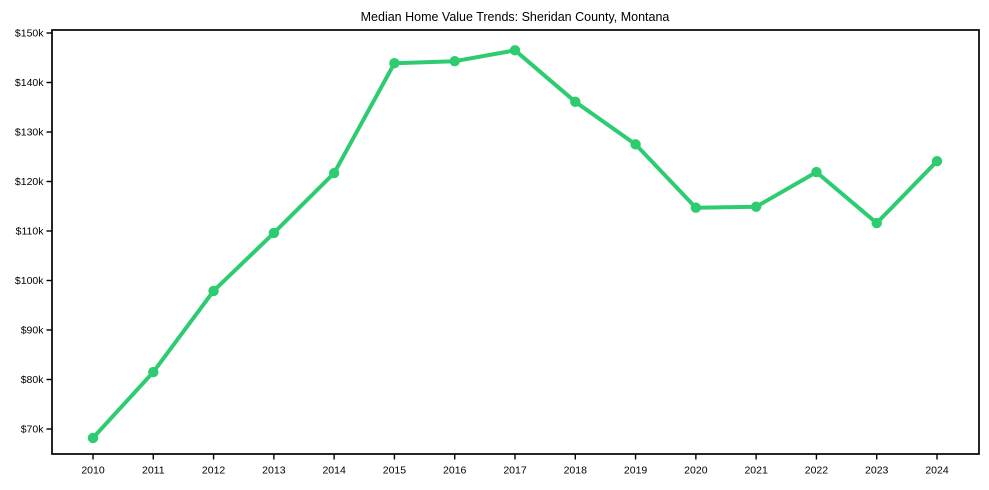 Image resolution: width=989 pixels, height=490 pixels. Describe the element at coordinates (876, 223) in the screenshot. I see `data-point-2023` at that location.